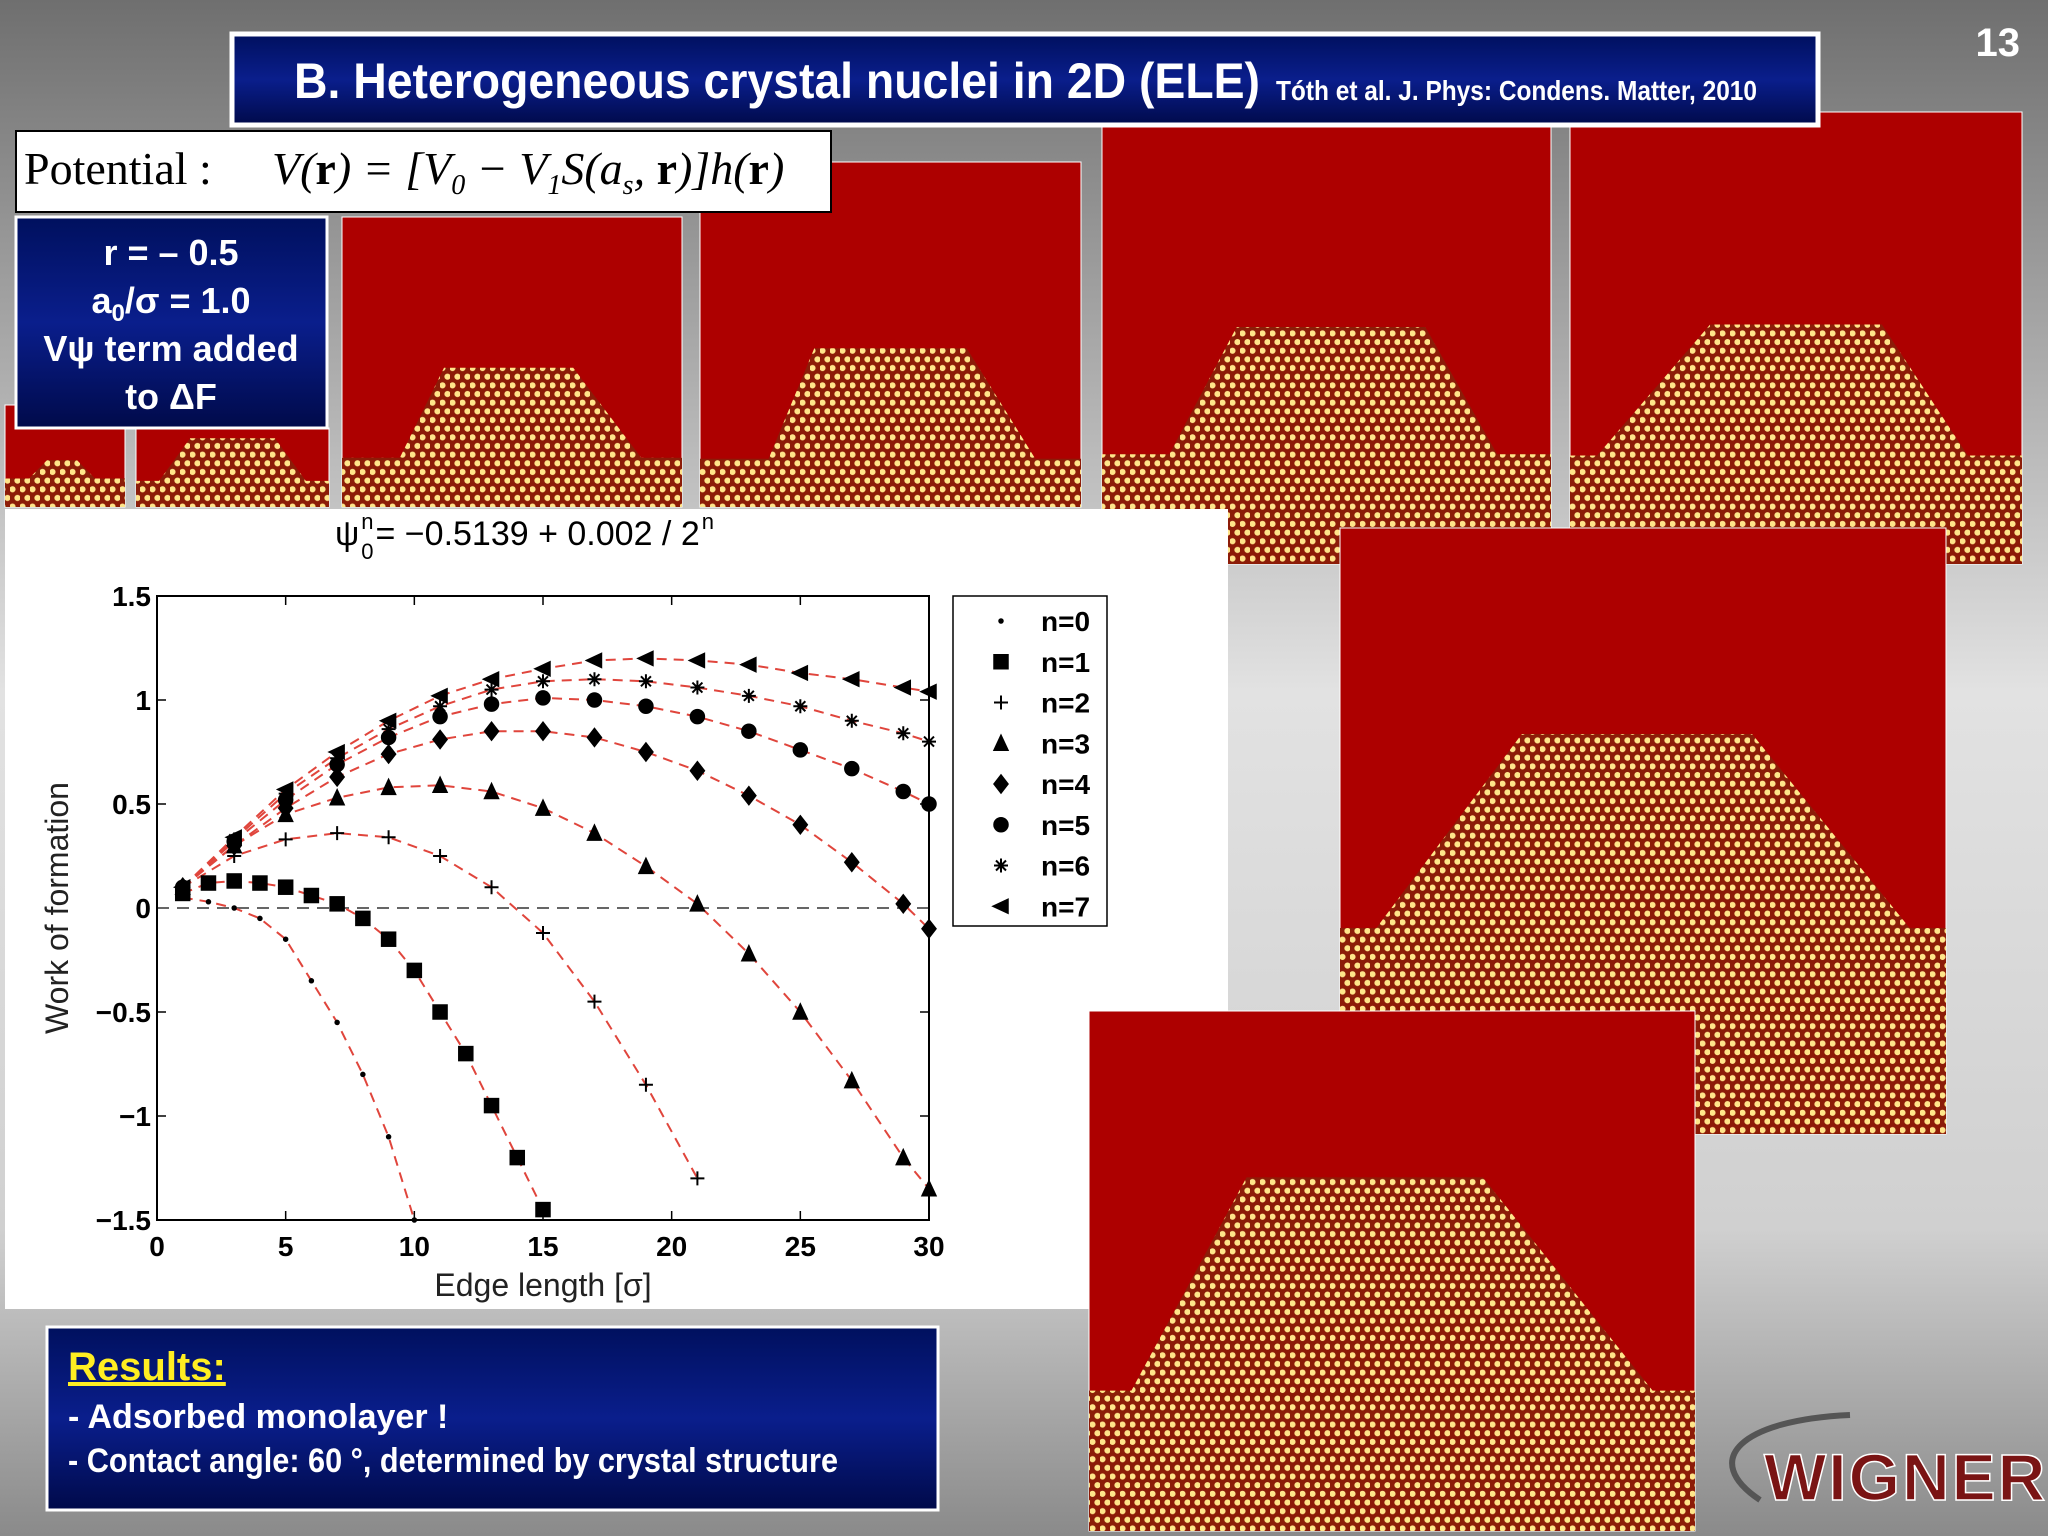 The height and width of the screenshot is (1536, 2048). Describe the element at coordinates (143, 908) in the screenshot. I see `y-tick-label: 0` at that location.